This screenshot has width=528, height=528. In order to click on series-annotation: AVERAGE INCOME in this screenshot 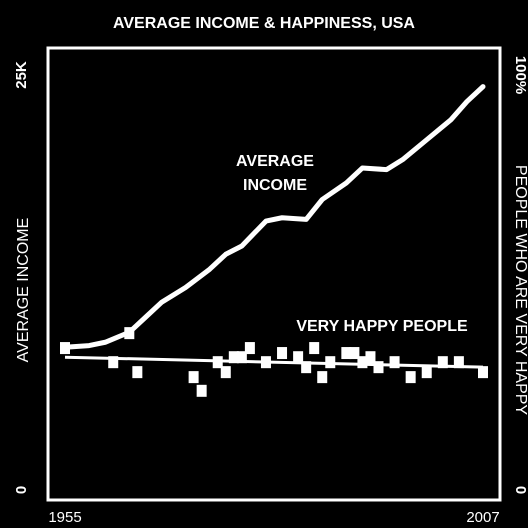, I will do `click(275, 173)`.